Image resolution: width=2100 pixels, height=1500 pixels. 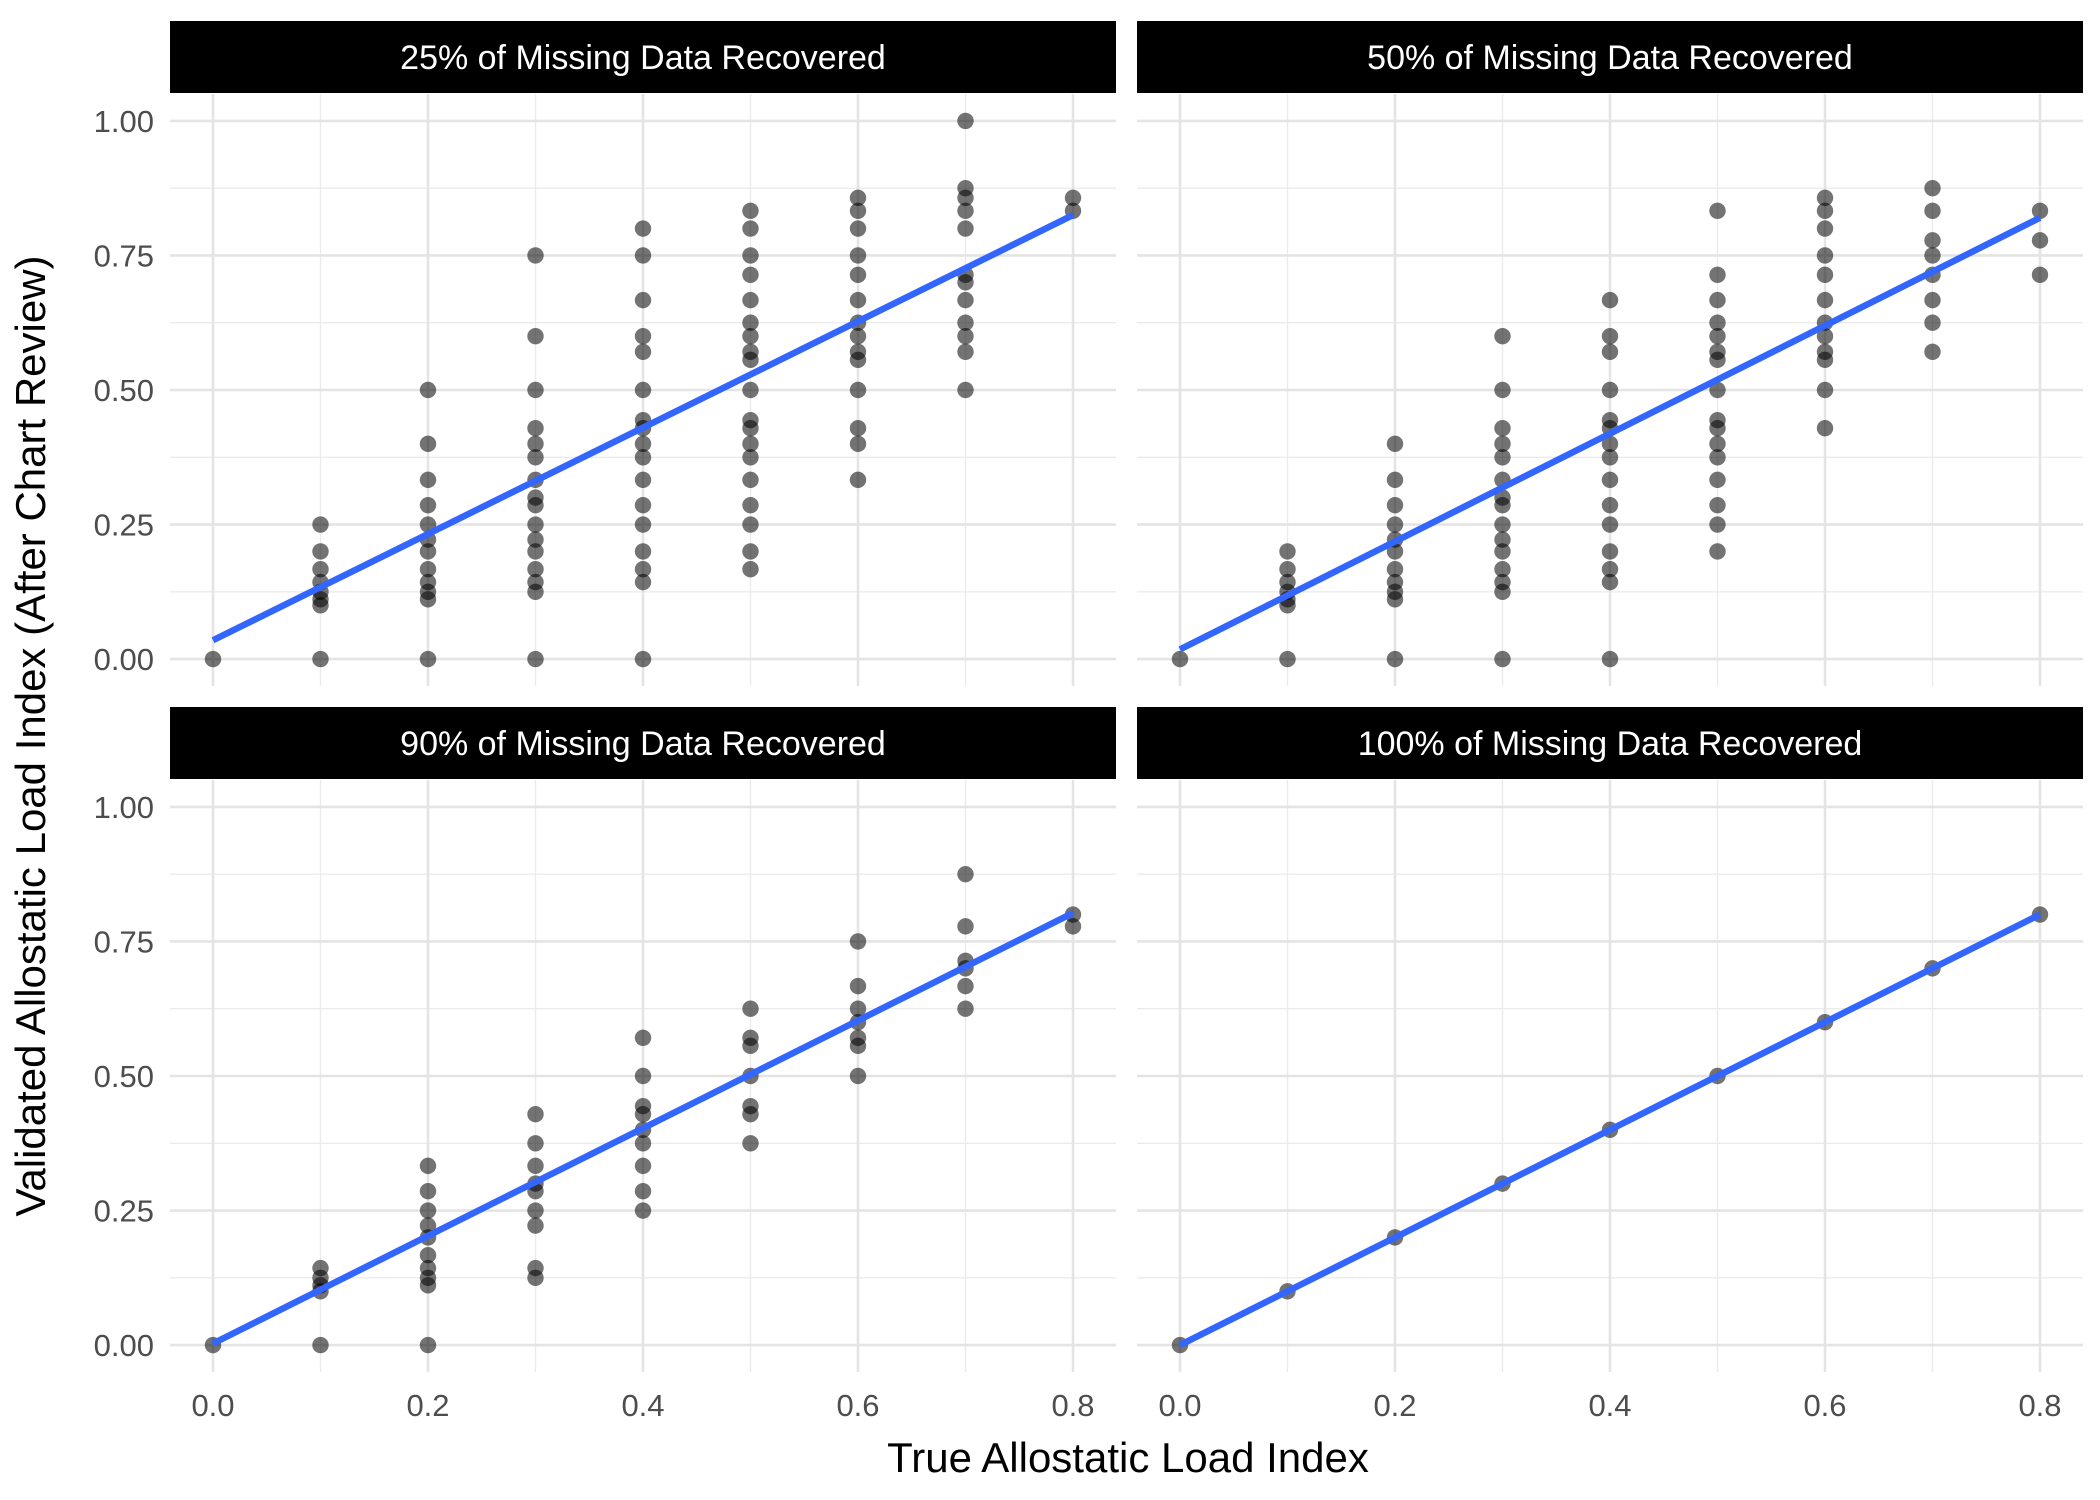 I want to click on facet-strip-title: 100% of Missing Data Recovered, so click(x=1610, y=744).